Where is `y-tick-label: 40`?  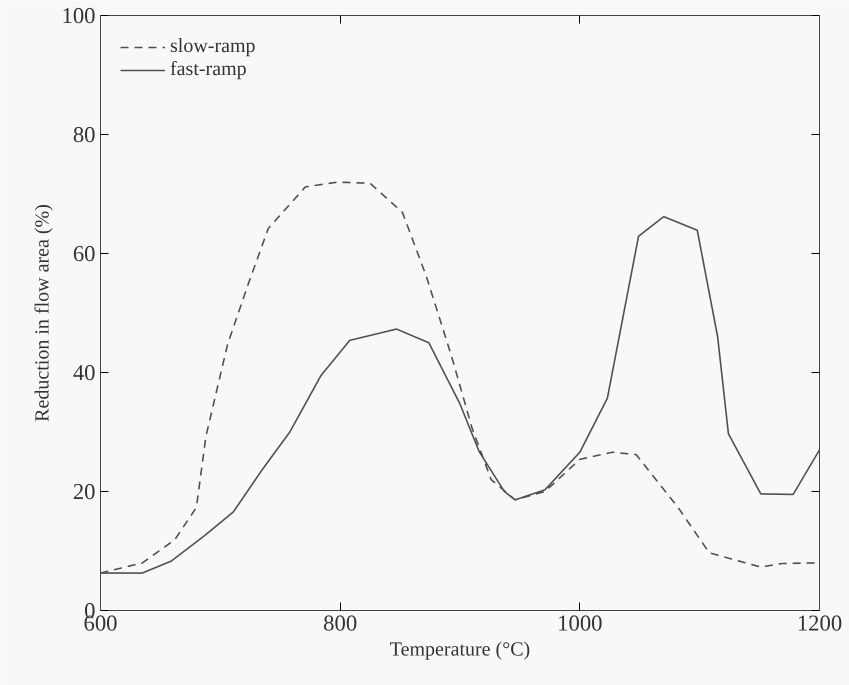 y-tick-label: 40 is located at coordinates (84, 372).